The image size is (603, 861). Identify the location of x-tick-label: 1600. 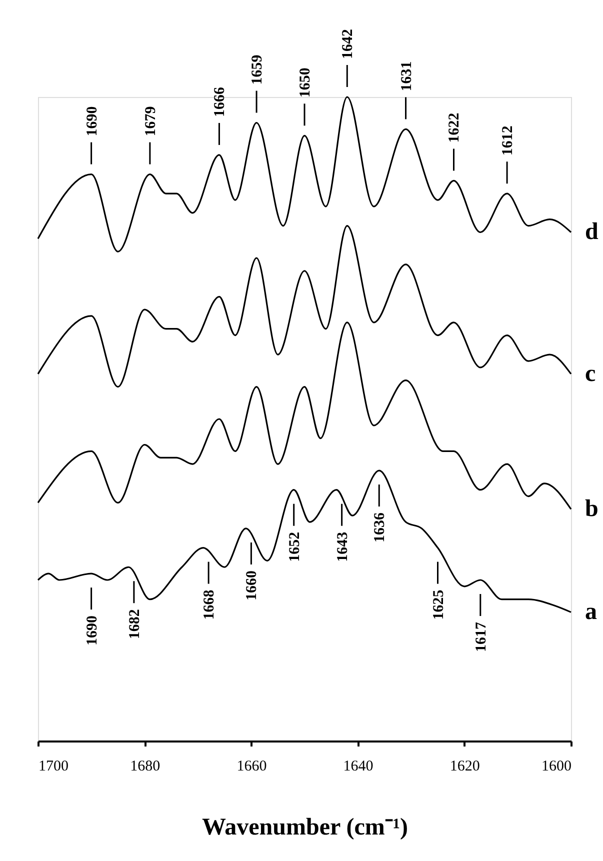
(557, 766).